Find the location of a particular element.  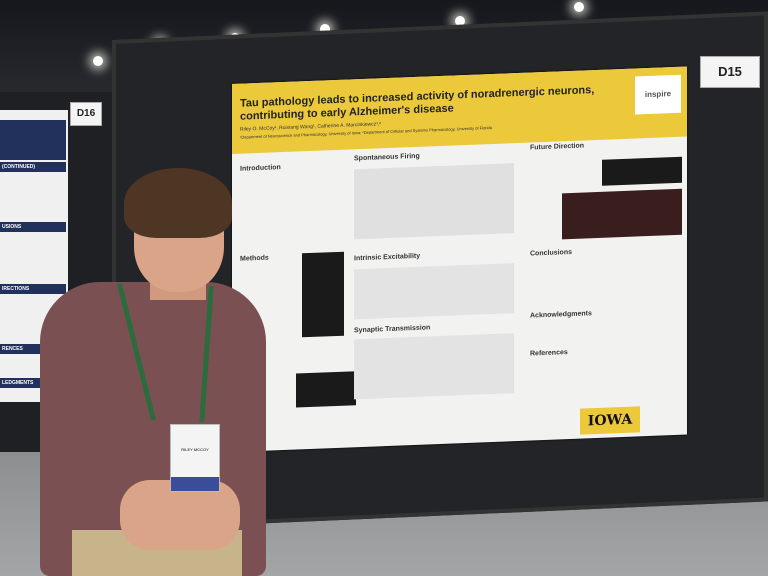

badge-name: RILEY MCCOY is located at coordinates (195, 449).